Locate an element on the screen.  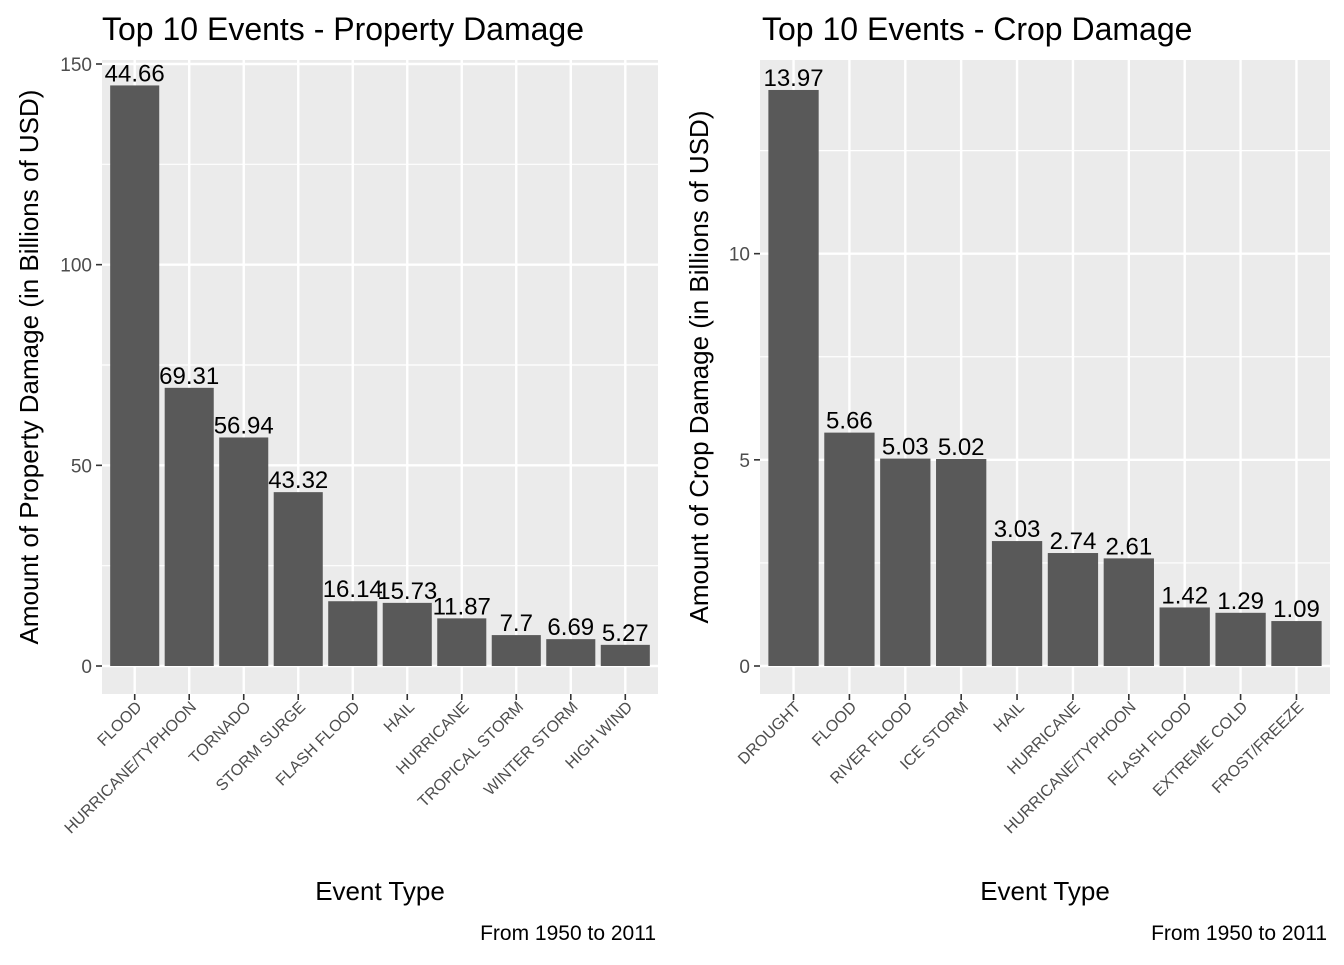
bar-value-label: 2.74 is located at coordinates (1073, 541).